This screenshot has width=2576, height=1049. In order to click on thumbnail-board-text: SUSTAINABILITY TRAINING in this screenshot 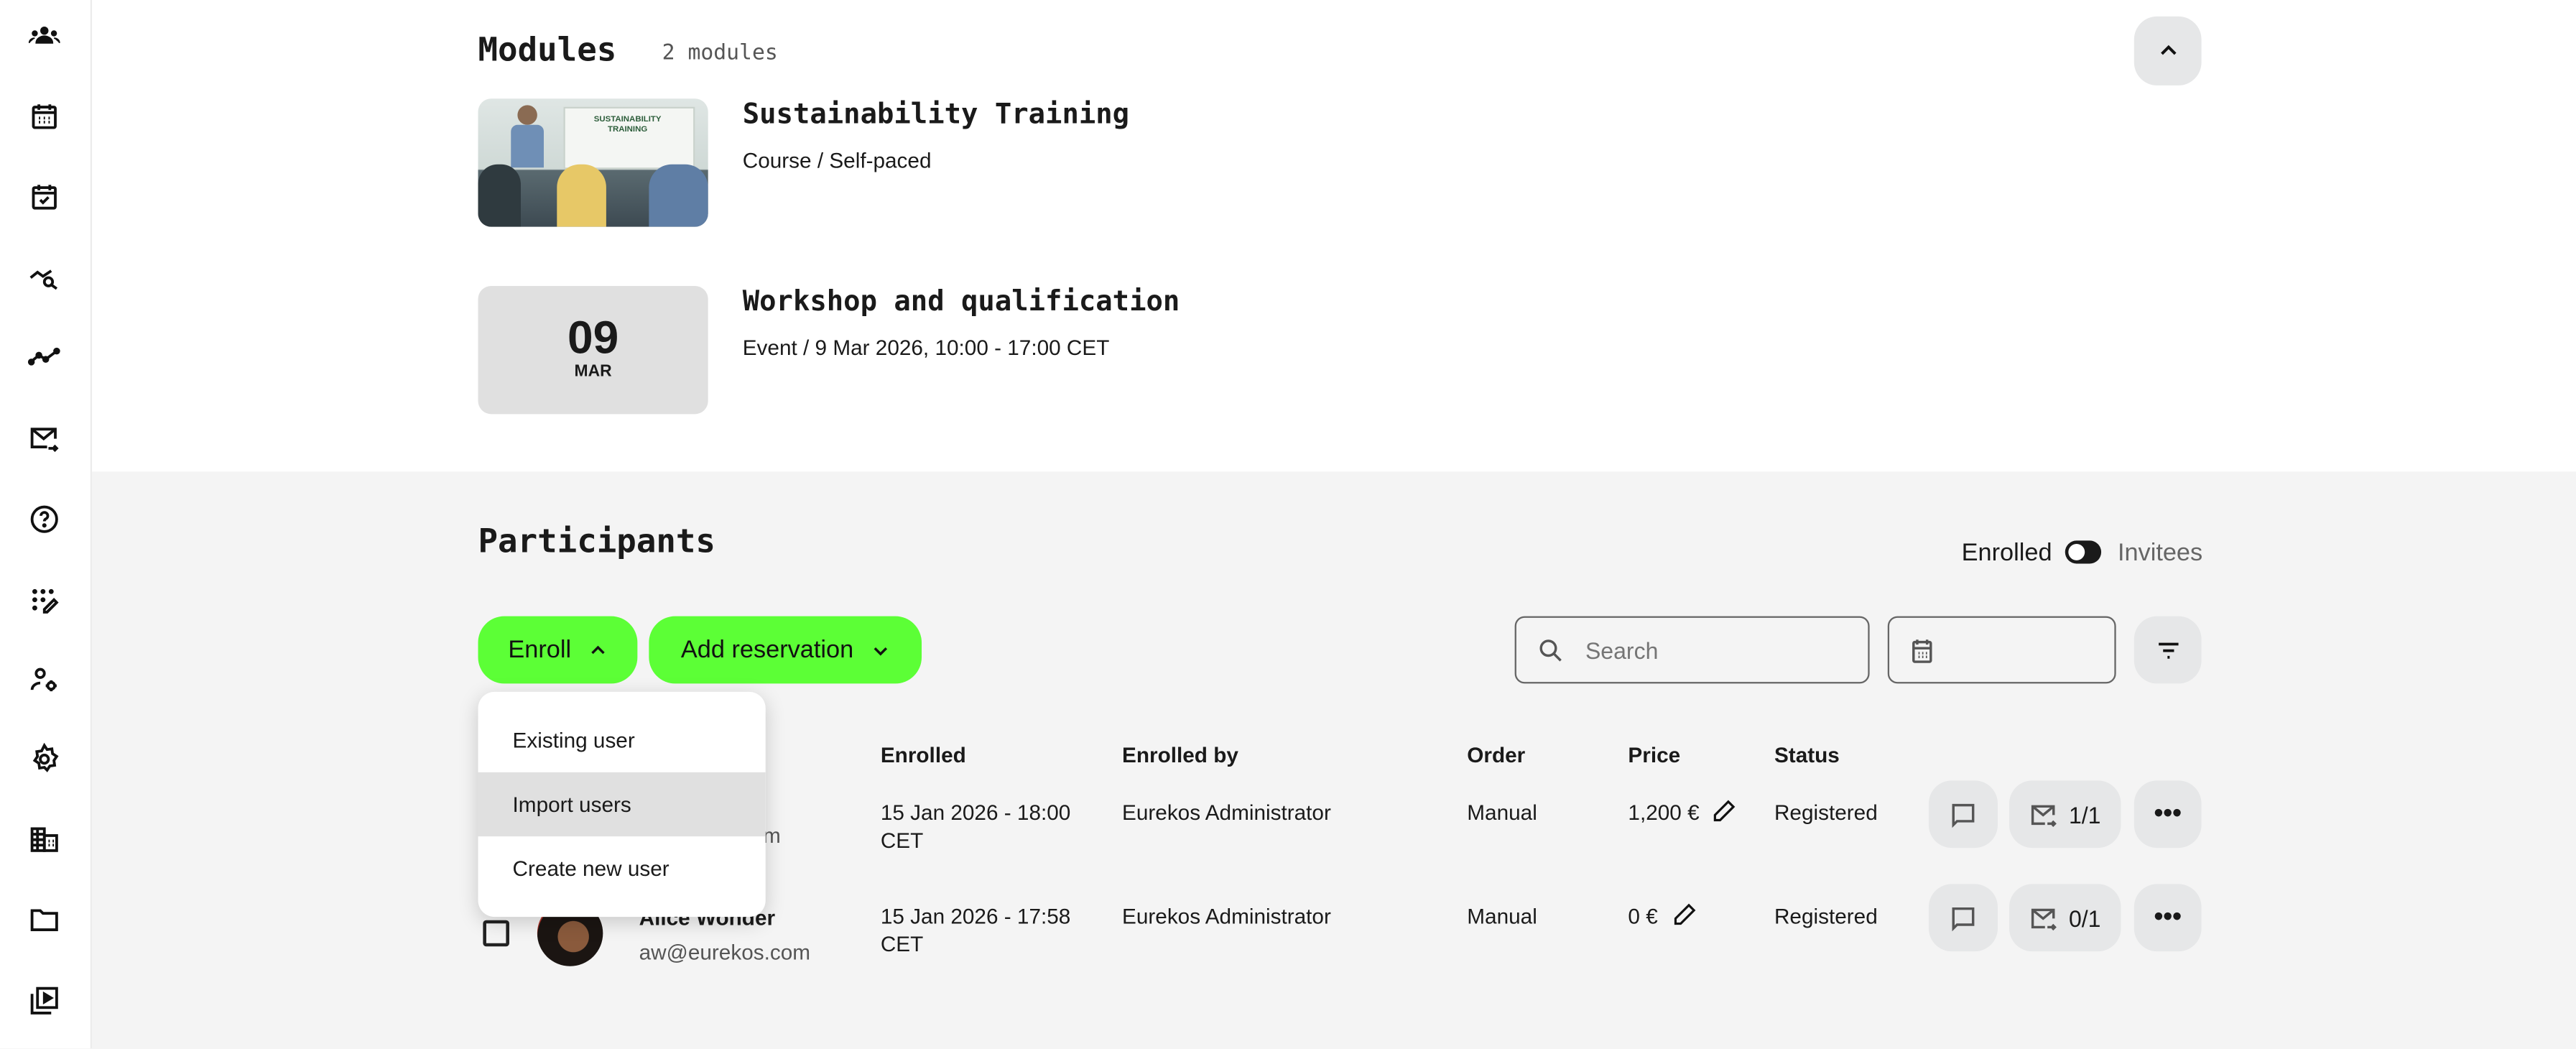, I will do `click(627, 125)`.